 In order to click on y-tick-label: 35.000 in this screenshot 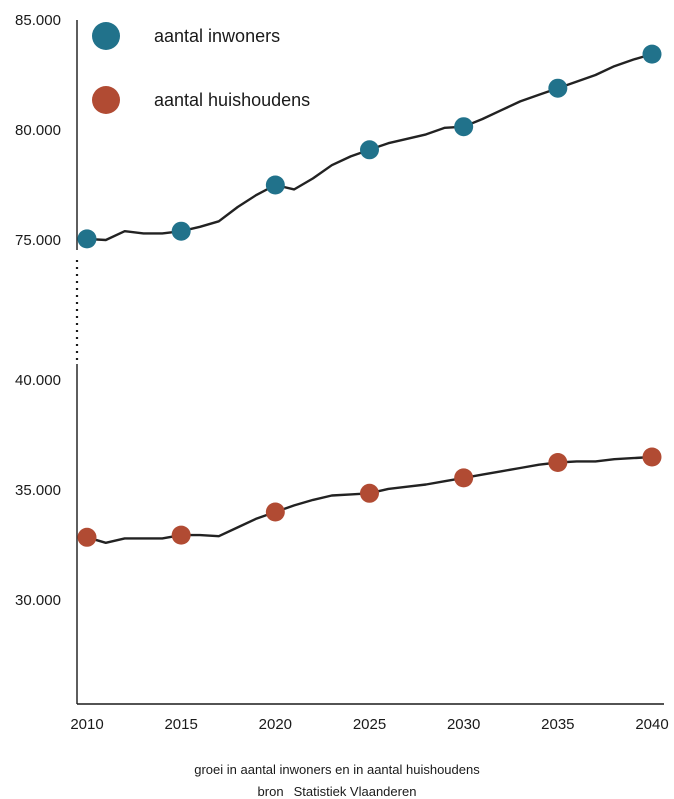, I will do `click(38, 490)`.